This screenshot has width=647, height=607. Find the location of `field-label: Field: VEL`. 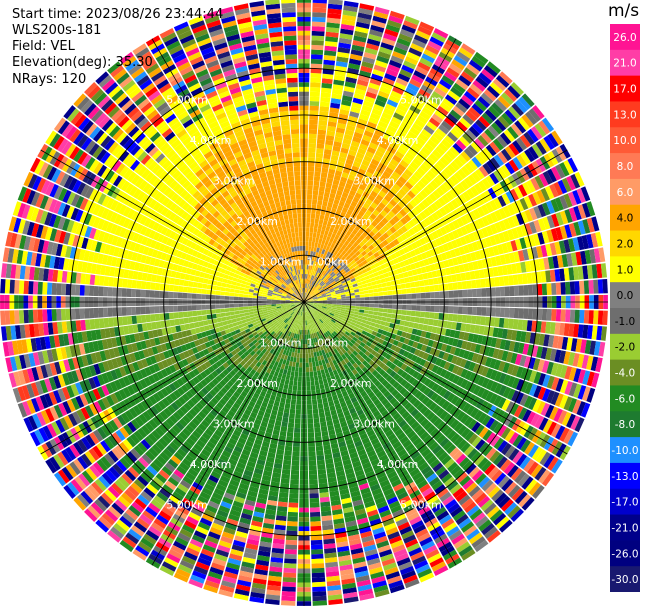

field-label: Field: VEL is located at coordinates (43, 46).